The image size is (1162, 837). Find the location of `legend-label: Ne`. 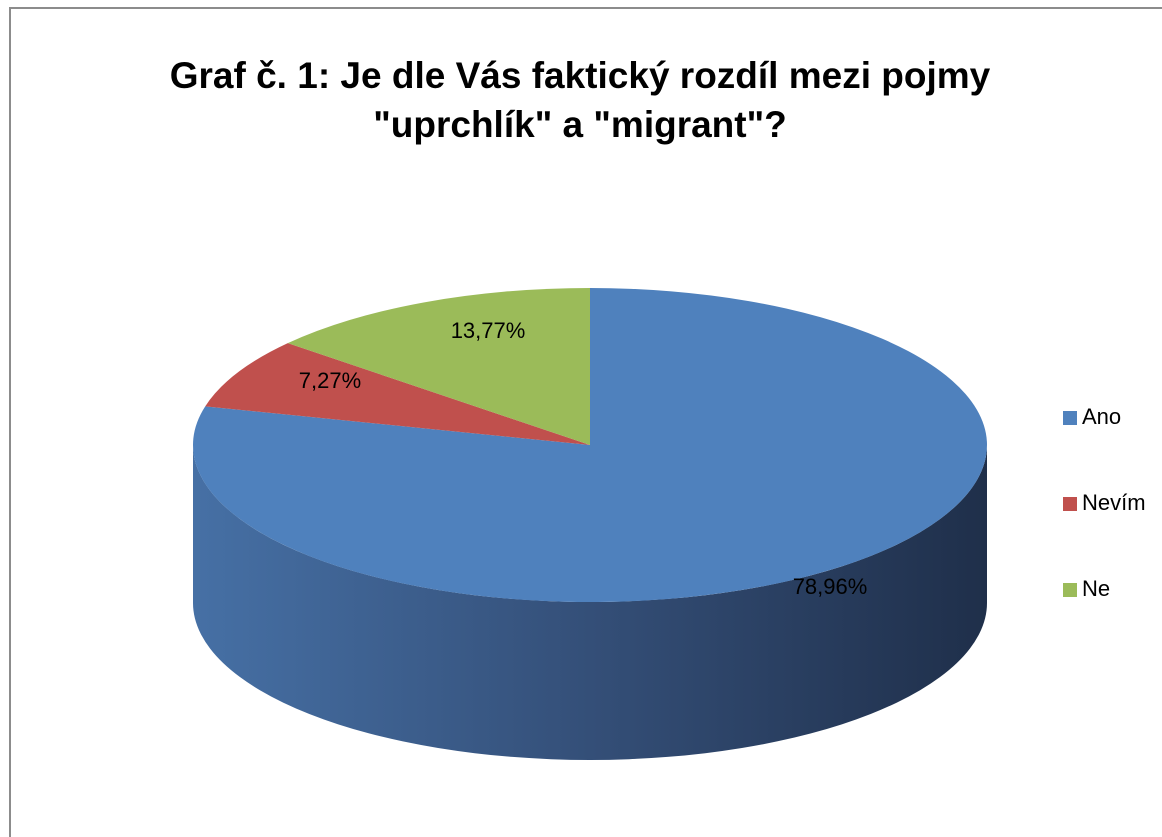

legend-label: Ne is located at coordinates (1096, 588).